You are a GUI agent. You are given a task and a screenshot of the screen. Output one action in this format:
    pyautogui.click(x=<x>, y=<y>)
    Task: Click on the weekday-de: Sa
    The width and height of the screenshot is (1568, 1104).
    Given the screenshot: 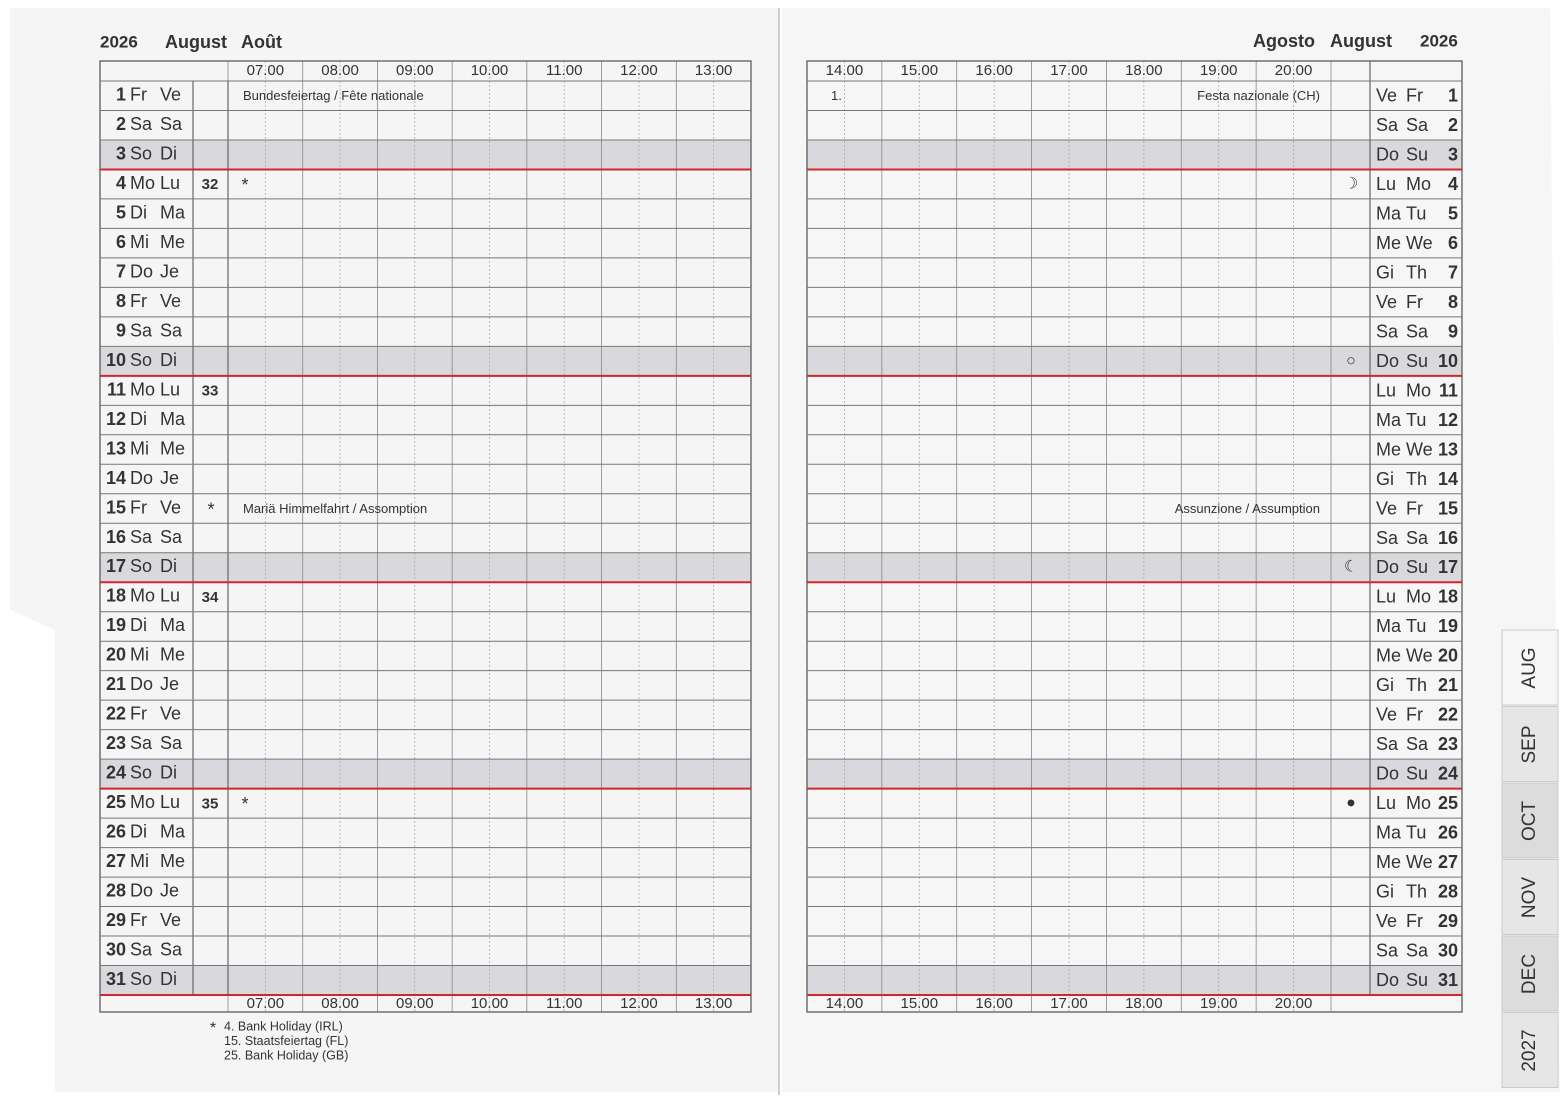 What is the action you would take?
    pyautogui.click(x=141, y=950)
    